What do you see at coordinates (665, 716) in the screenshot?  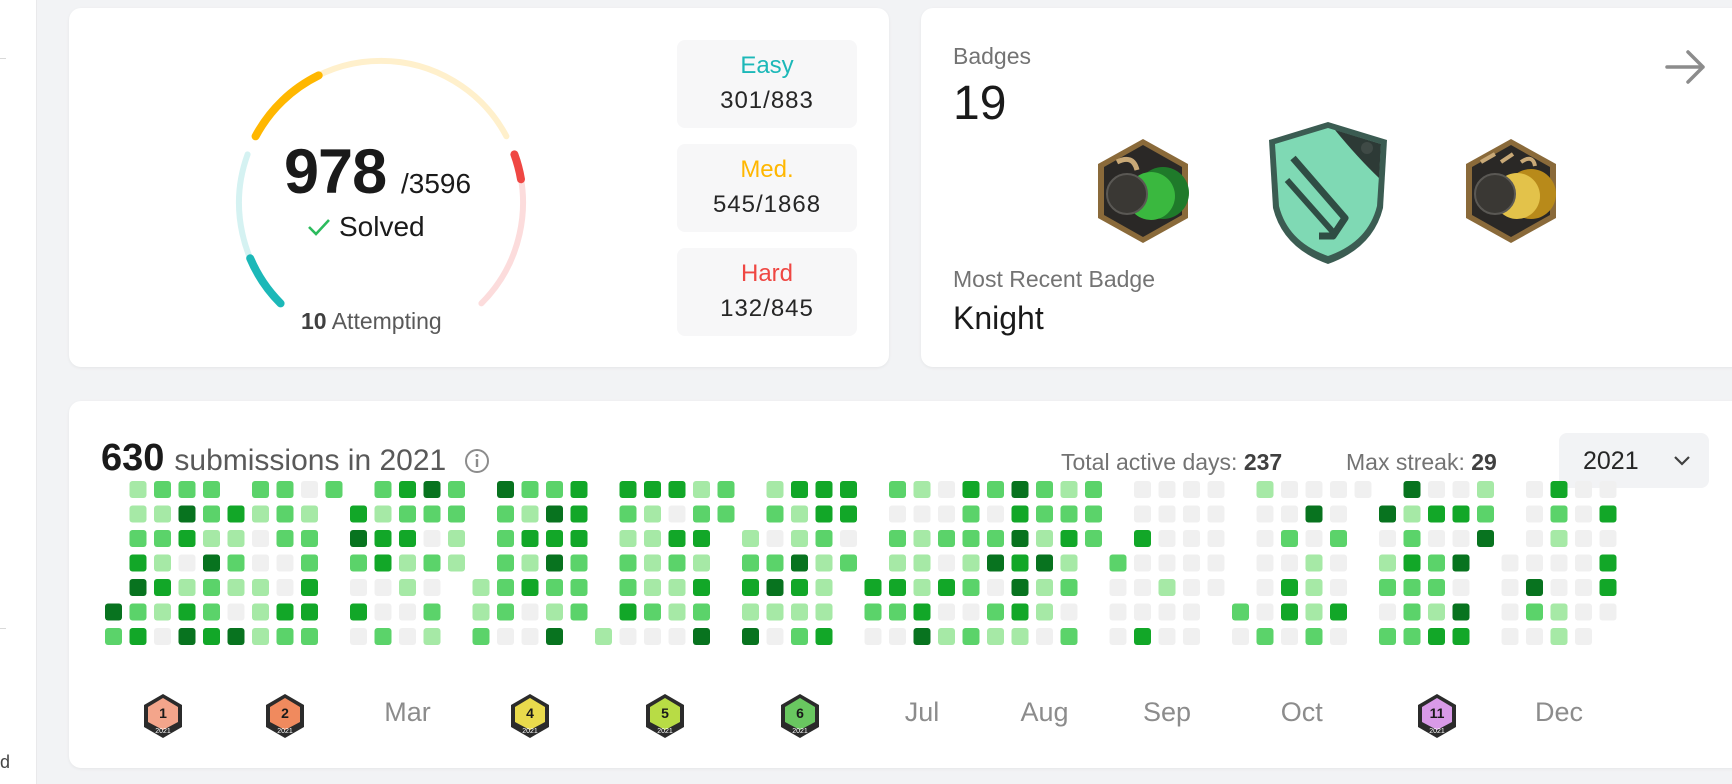 I see `monthly-badge-icon: 5 2021` at bounding box center [665, 716].